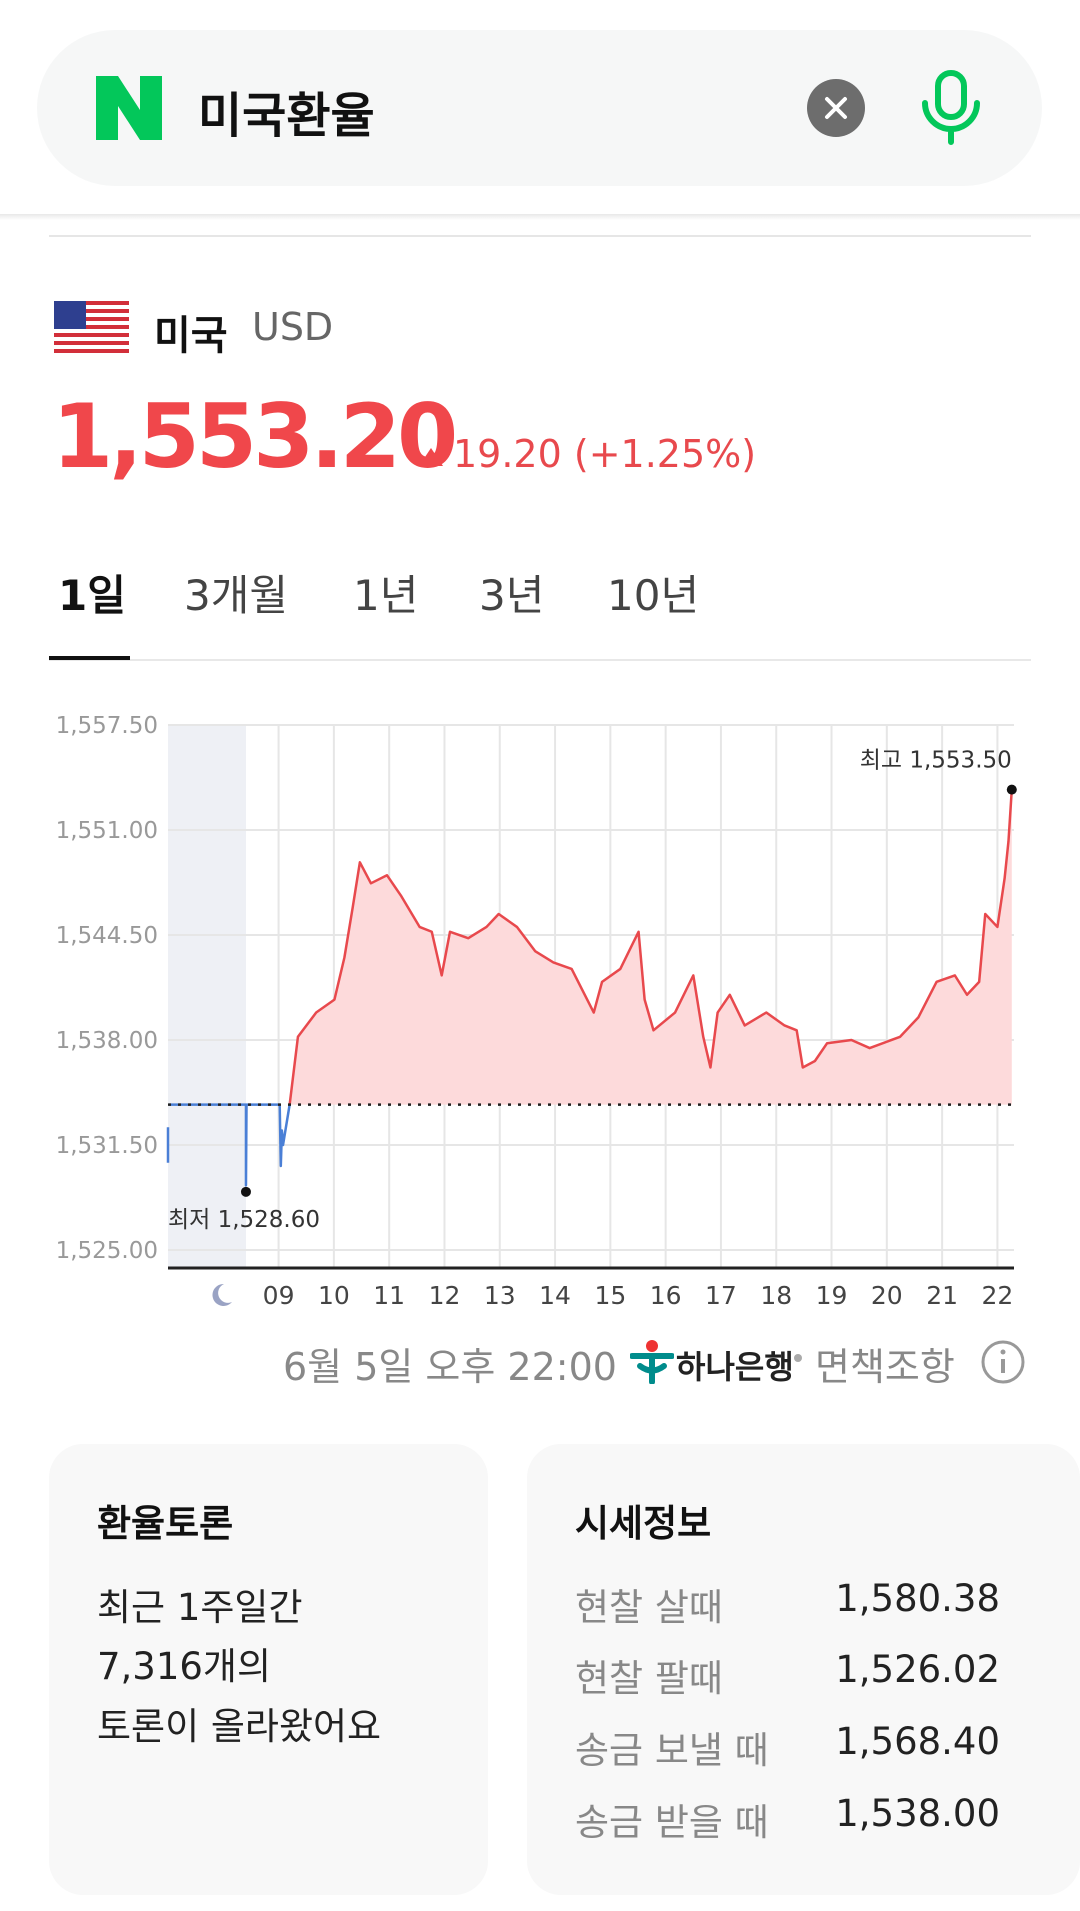 The width and height of the screenshot is (1080, 1911). Describe the element at coordinates (255, 436) in the screenshot. I see `exchange-rate: 1,553.20` at that location.